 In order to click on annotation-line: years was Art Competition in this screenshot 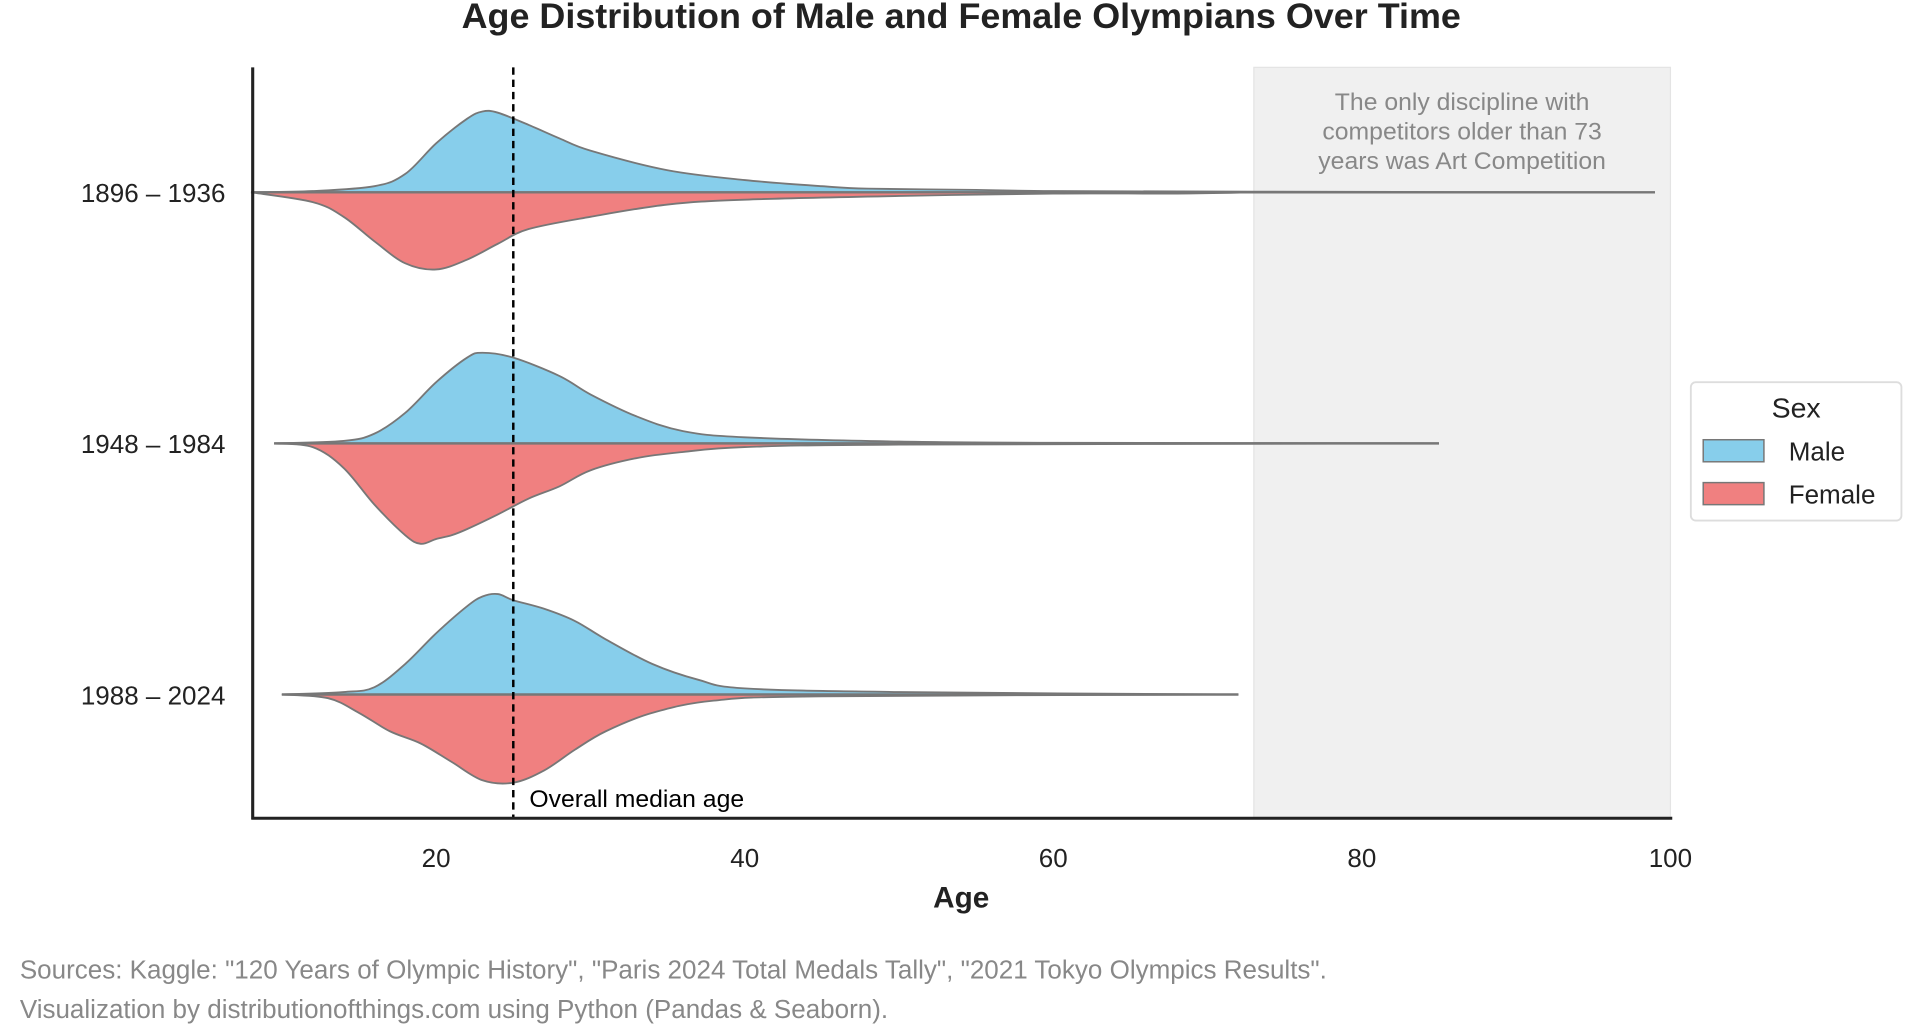, I will do `click(1462, 161)`.